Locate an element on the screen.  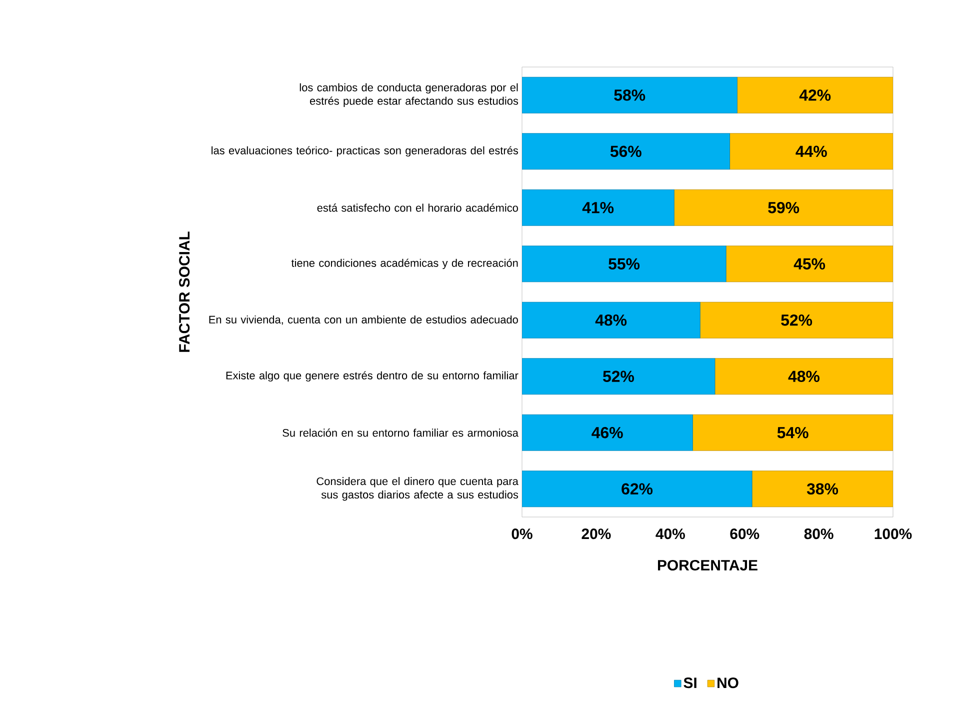
y-tick-label: Considera que el dinero que cuenta para sus gastos diarios afecte a sus estudios is located at coordinates (417, 489).